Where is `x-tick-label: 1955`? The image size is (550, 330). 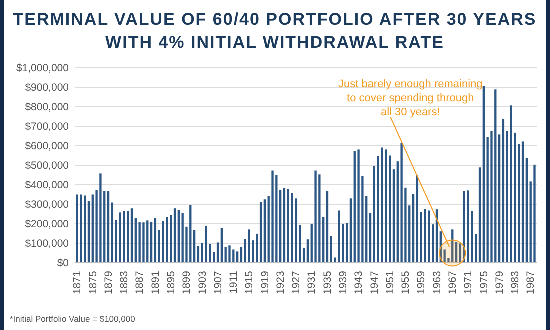
x-tick-label: 1955 is located at coordinates (406, 283).